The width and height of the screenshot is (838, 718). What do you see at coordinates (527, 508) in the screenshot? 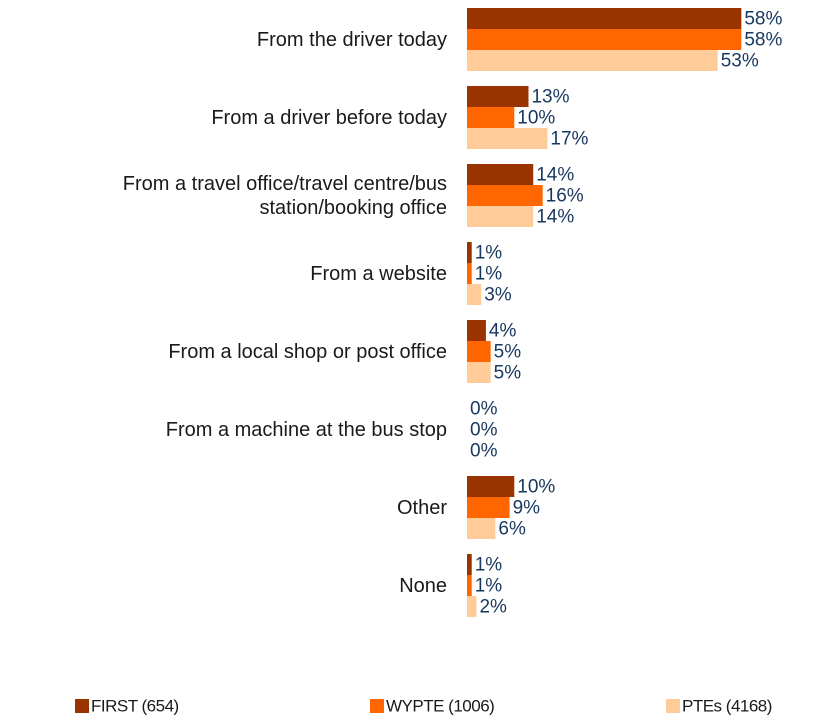
I see `value-label: 9%` at bounding box center [527, 508].